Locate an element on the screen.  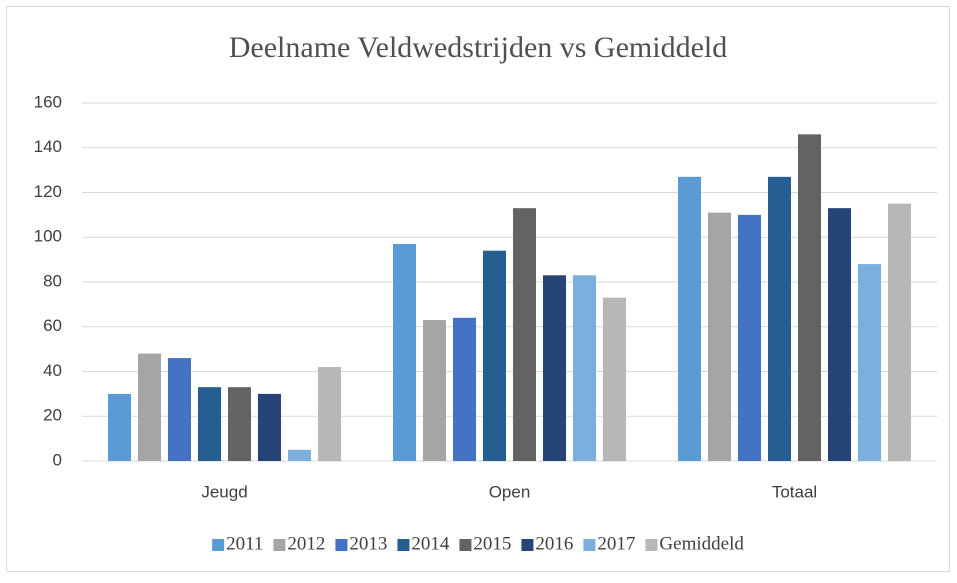
y-tick-label: 160 is located at coordinates (48, 101).